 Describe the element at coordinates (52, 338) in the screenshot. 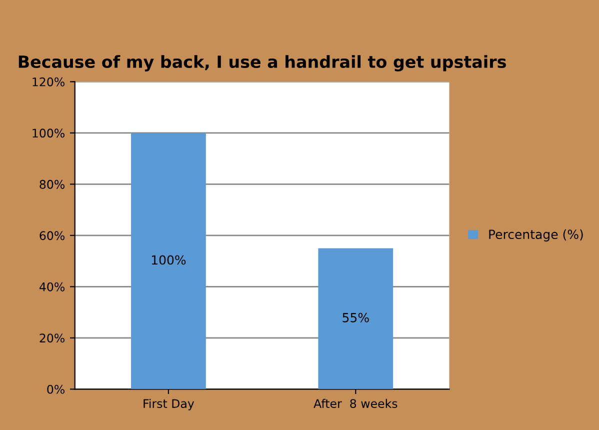

I see `y-tick-label: 20%` at that location.